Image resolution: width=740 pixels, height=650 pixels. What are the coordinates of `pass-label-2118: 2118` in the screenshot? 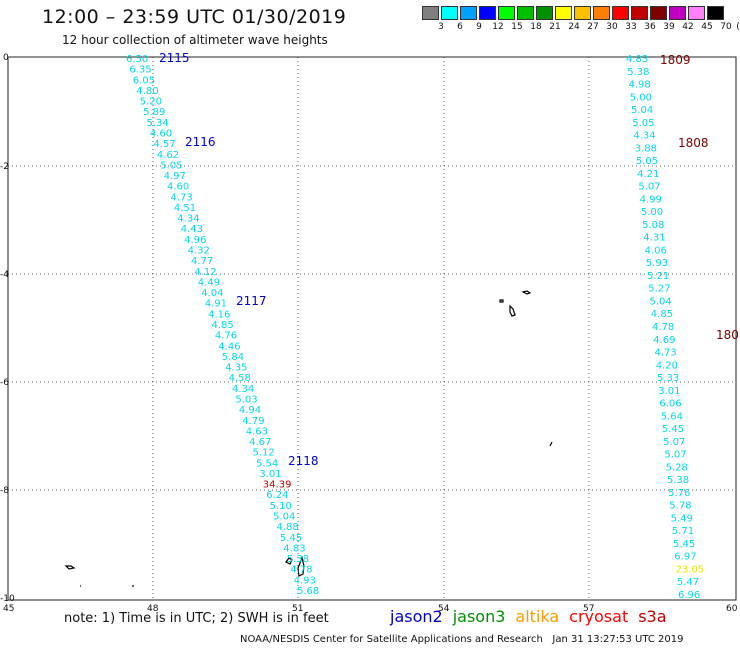 It's located at (303, 461).